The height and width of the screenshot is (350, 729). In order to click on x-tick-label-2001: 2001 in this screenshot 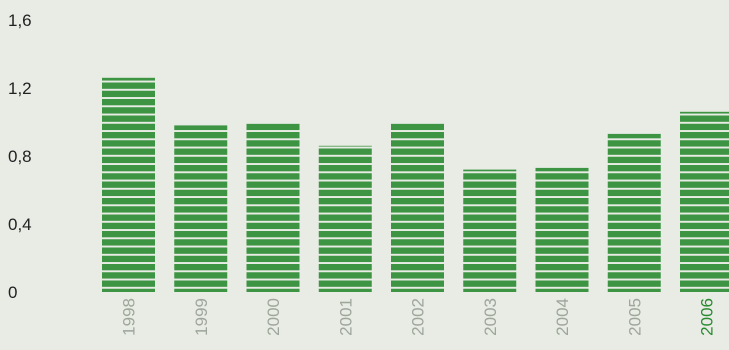, I will do `click(345, 317)`.